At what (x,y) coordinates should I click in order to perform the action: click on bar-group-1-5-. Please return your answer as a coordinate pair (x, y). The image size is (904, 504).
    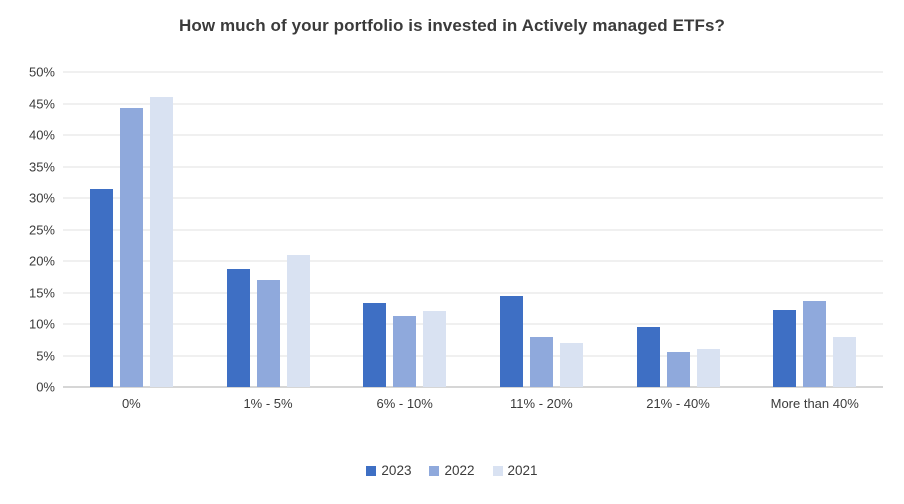
    Looking at the image, I should click on (268, 229).